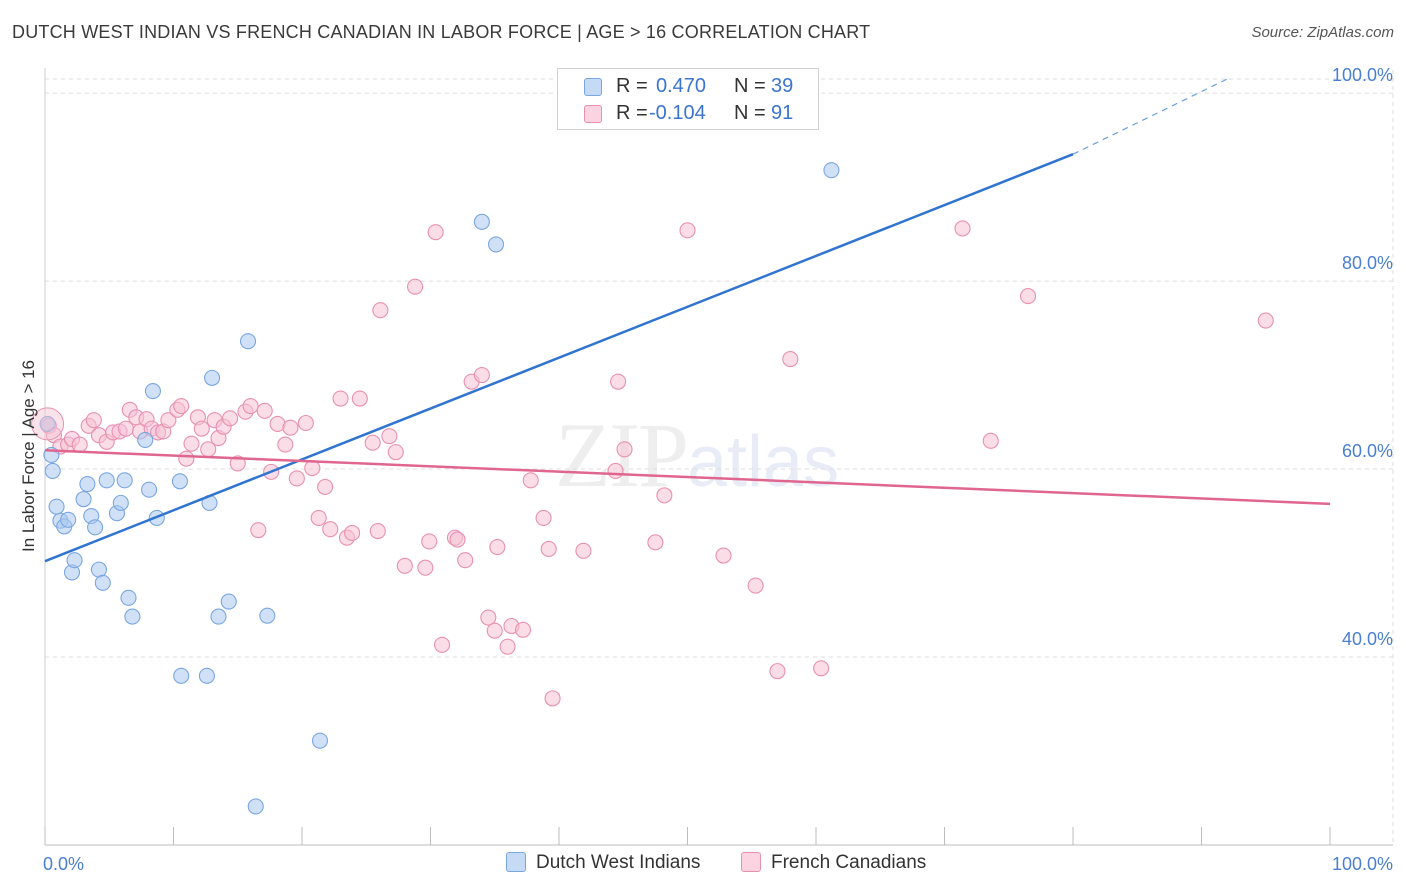  I want to click on stats-row-pink: R = -0.104 N = 91, so click(688, 114).